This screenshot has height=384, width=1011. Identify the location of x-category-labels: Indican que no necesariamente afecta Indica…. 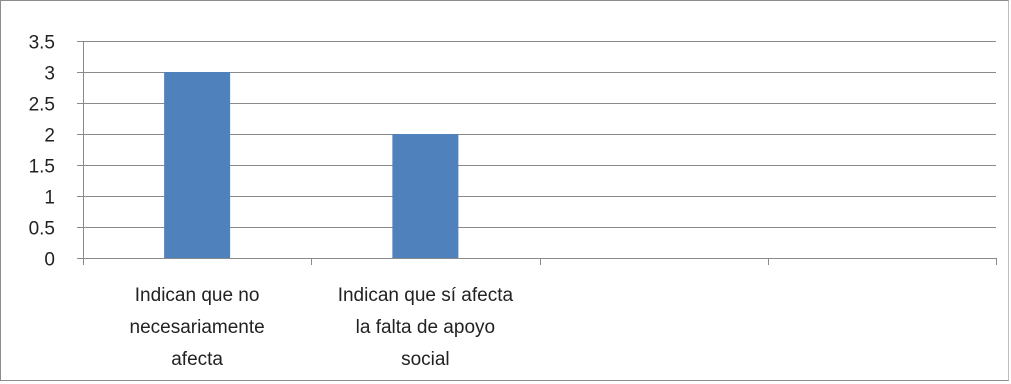
(322, 327).